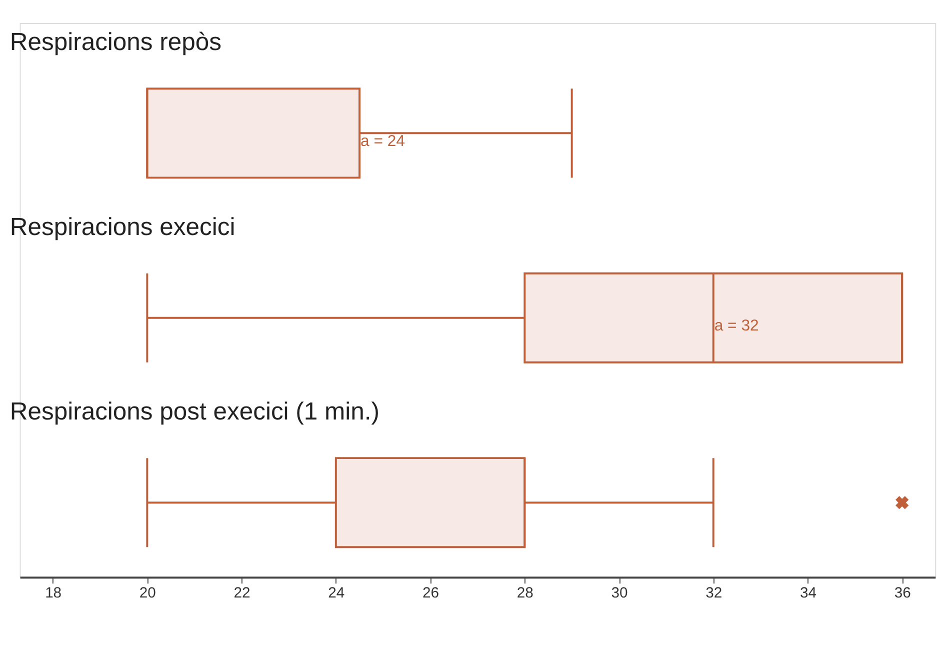 This screenshot has width=947, height=654. I want to click on x-tick-label: 28, so click(525, 593).